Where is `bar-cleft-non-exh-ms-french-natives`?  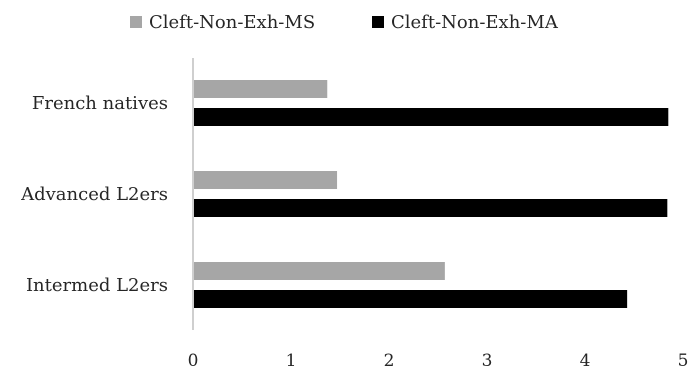 bar-cleft-non-exh-ms-french-natives is located at coordinates (261, 89).